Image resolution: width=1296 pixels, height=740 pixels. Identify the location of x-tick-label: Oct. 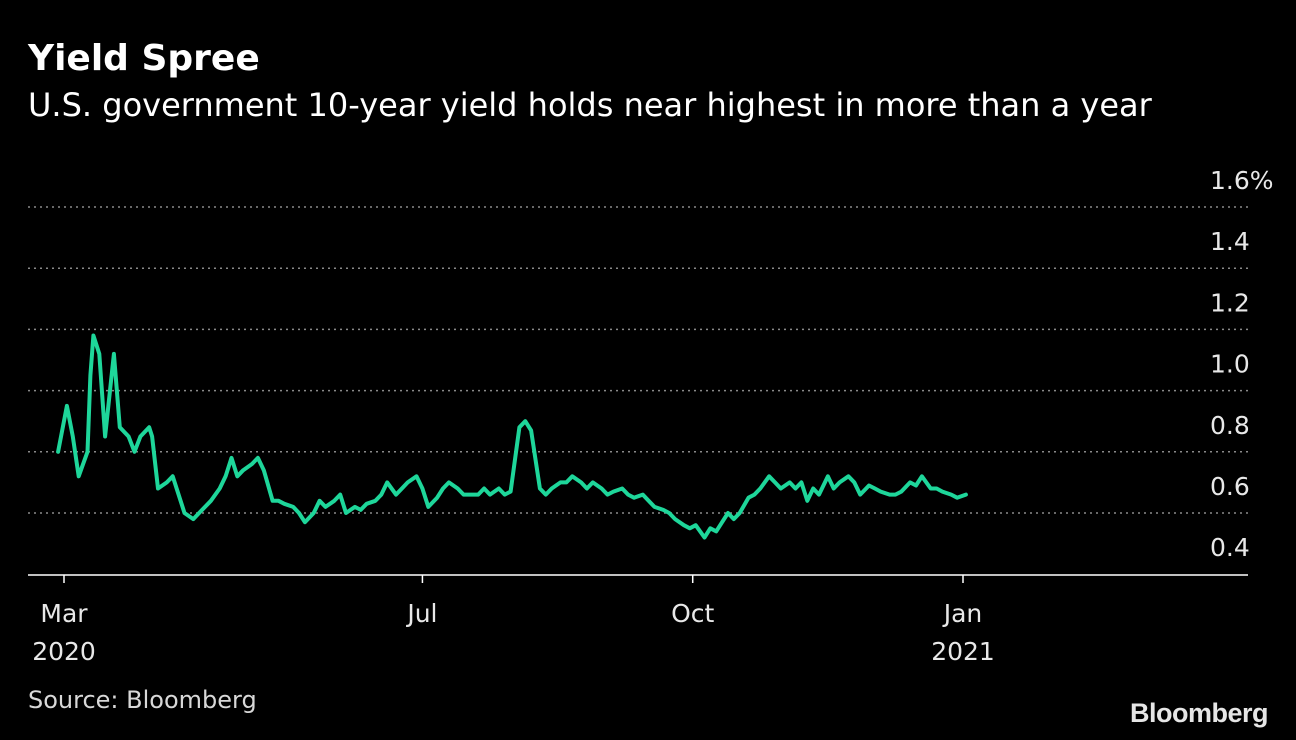
(692, 613).